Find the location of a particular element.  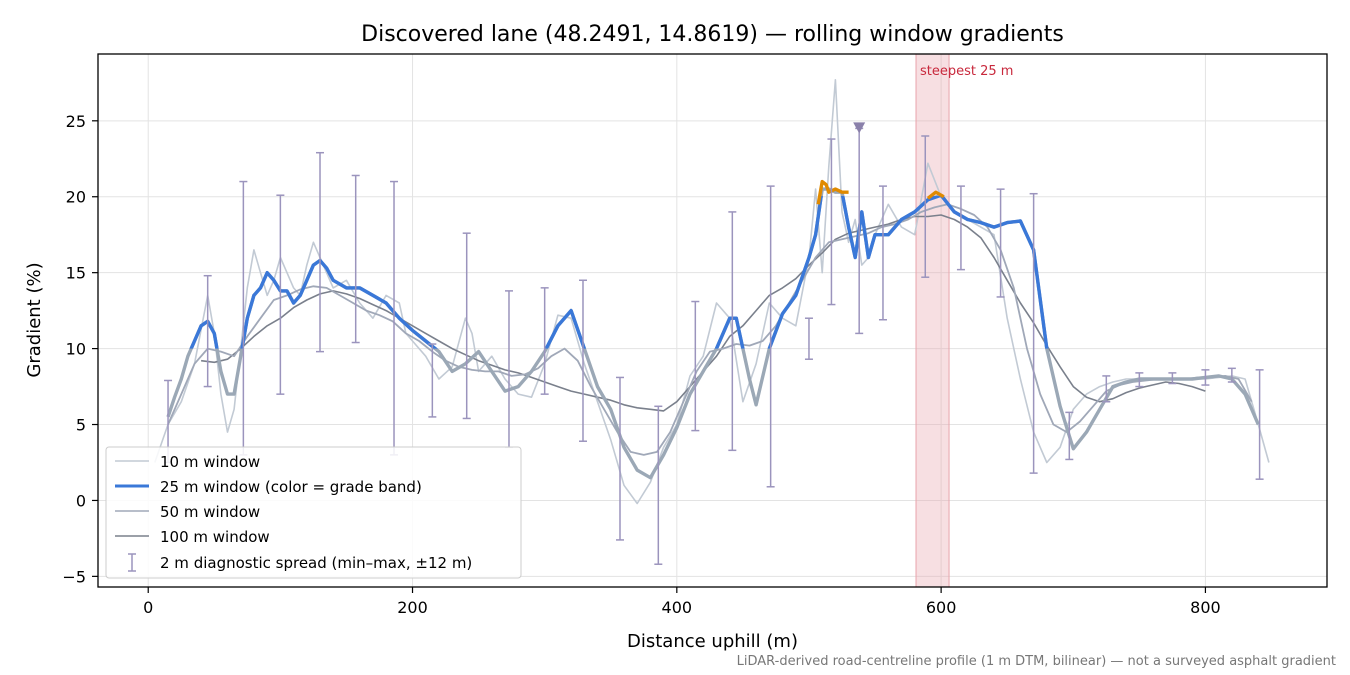

legend-label-50m: 50 m window is located at coordinates (210, 512).